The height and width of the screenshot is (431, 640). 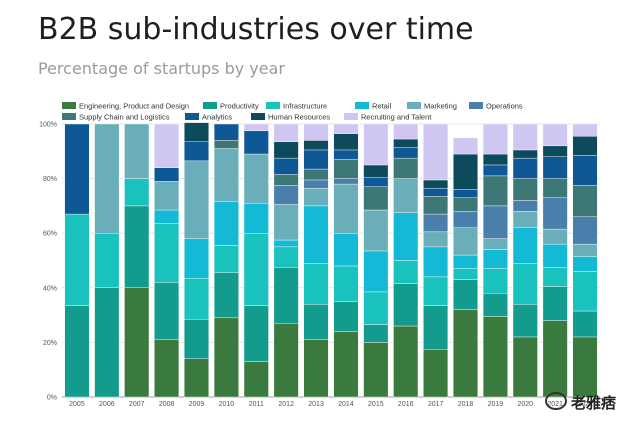 What do you see at coordinates (48, 262) in the screenshot?
I see `y-axis-ticks: 0% 20% 40% 60% 80% 100%` at bounding box center [48, 262].